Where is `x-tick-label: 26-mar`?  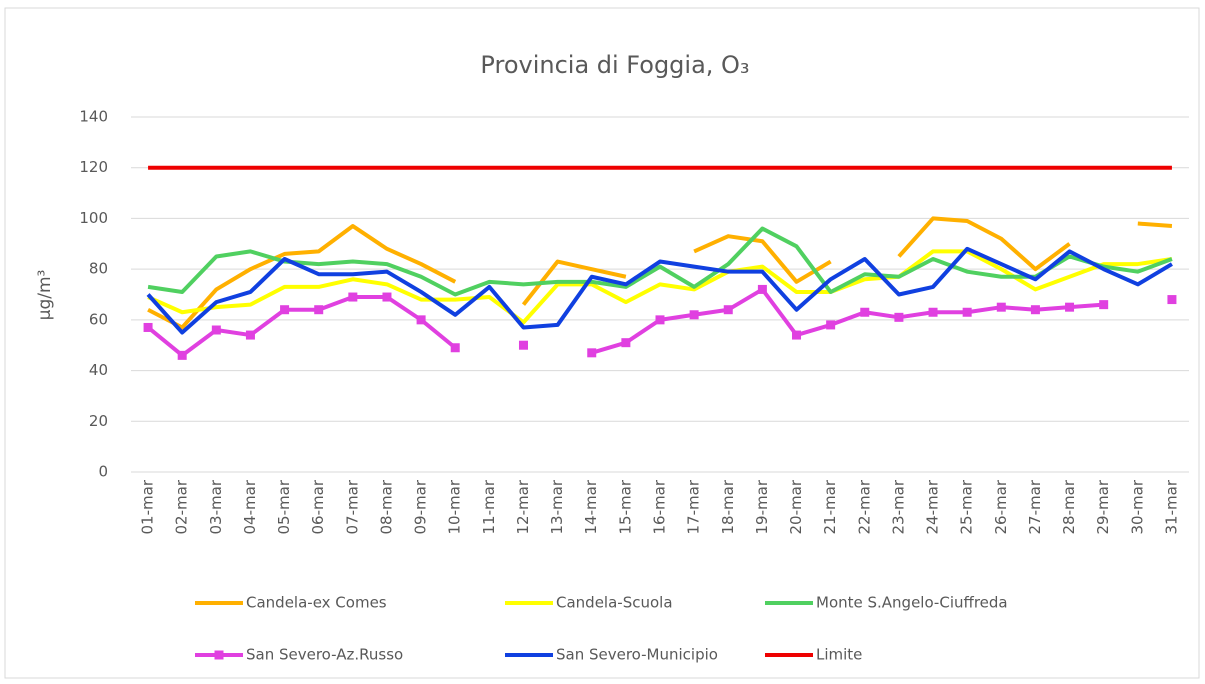
x-tick-label: 26-mar is located at coordinates (1001, 506).